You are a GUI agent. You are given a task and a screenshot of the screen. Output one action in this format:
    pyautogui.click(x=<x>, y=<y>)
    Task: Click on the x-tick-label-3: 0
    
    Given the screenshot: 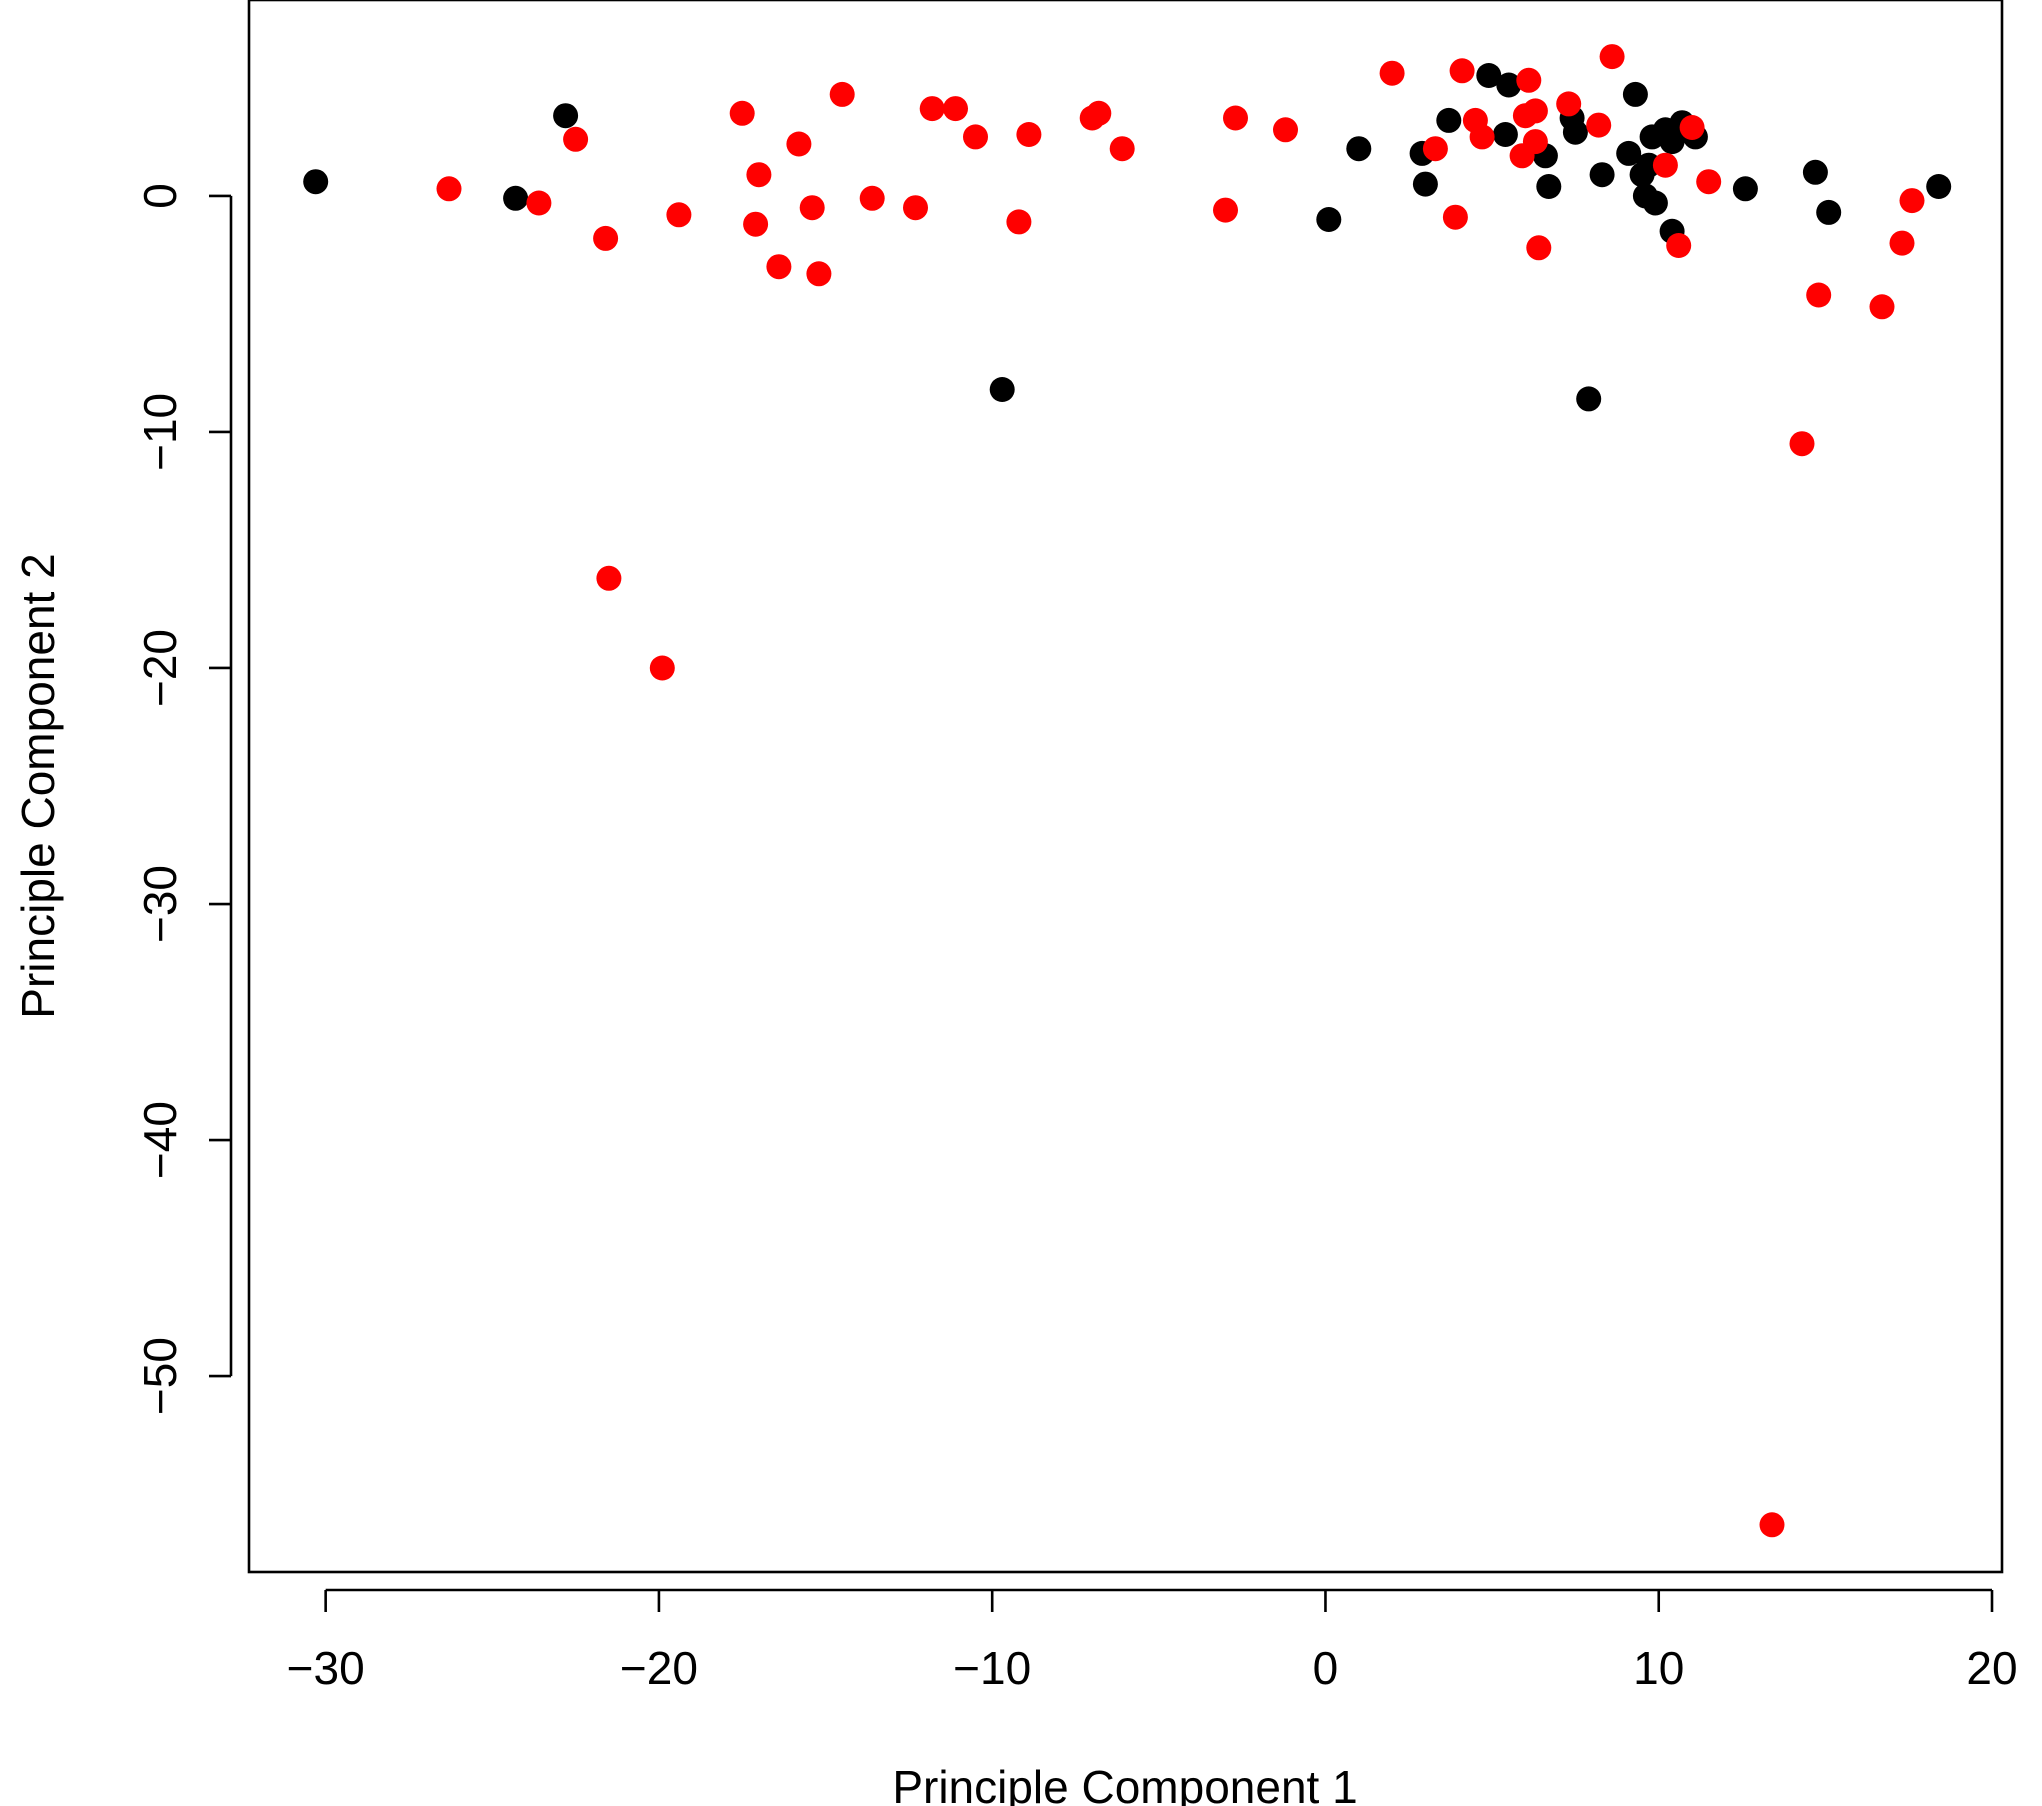 What is the action you would take?
    pyautogui.click(x=1326, y=1668)
    